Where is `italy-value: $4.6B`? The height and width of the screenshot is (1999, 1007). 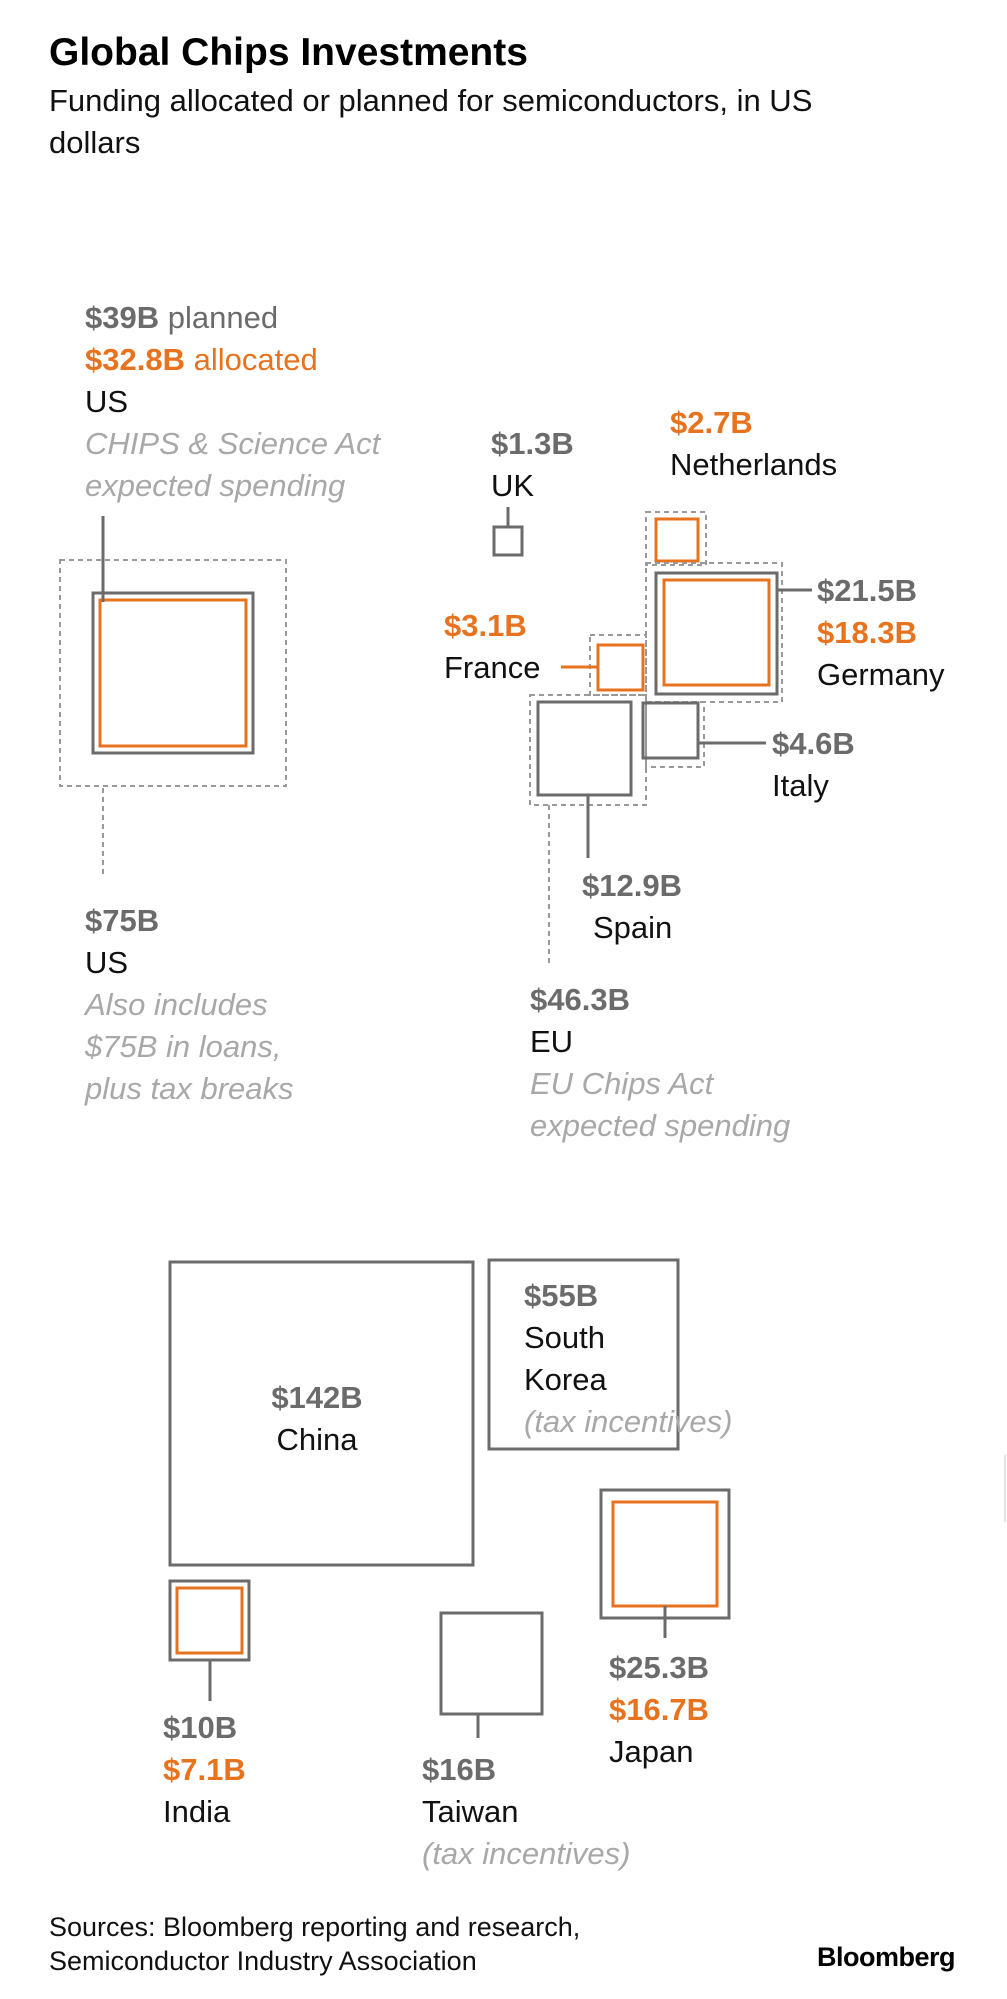 italy-value: $4.6B is located at coordinates (813, 743).